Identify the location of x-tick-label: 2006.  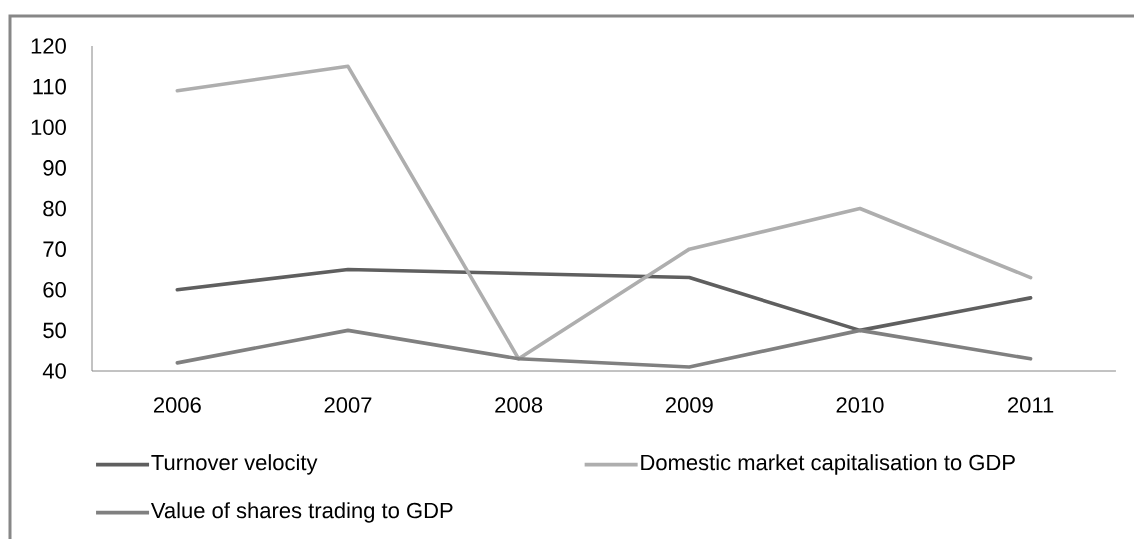
(177, 405).